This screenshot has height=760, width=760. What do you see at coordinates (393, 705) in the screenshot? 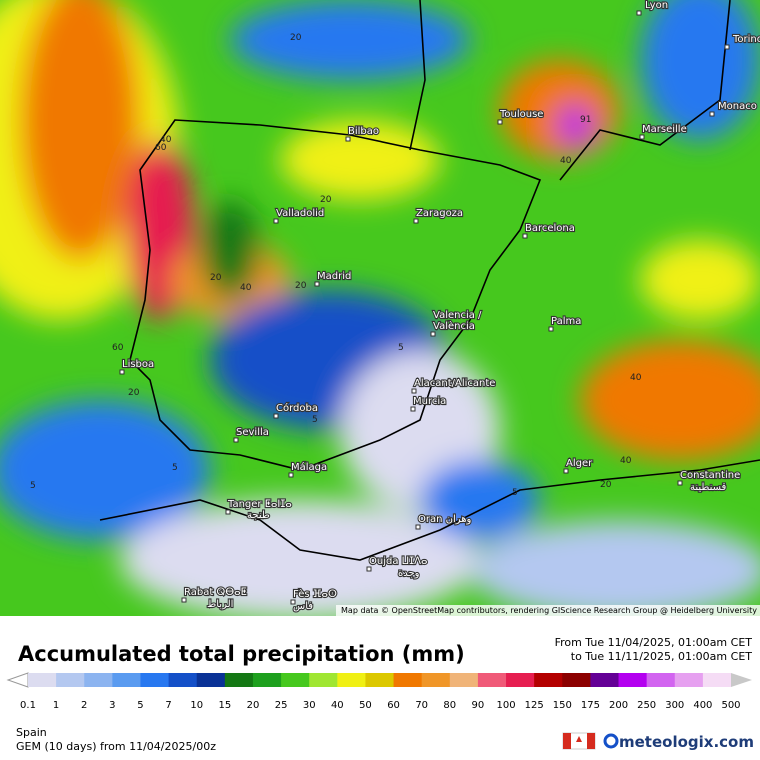
I see `colorbar-label: 60` at bounding box center [393, 705].